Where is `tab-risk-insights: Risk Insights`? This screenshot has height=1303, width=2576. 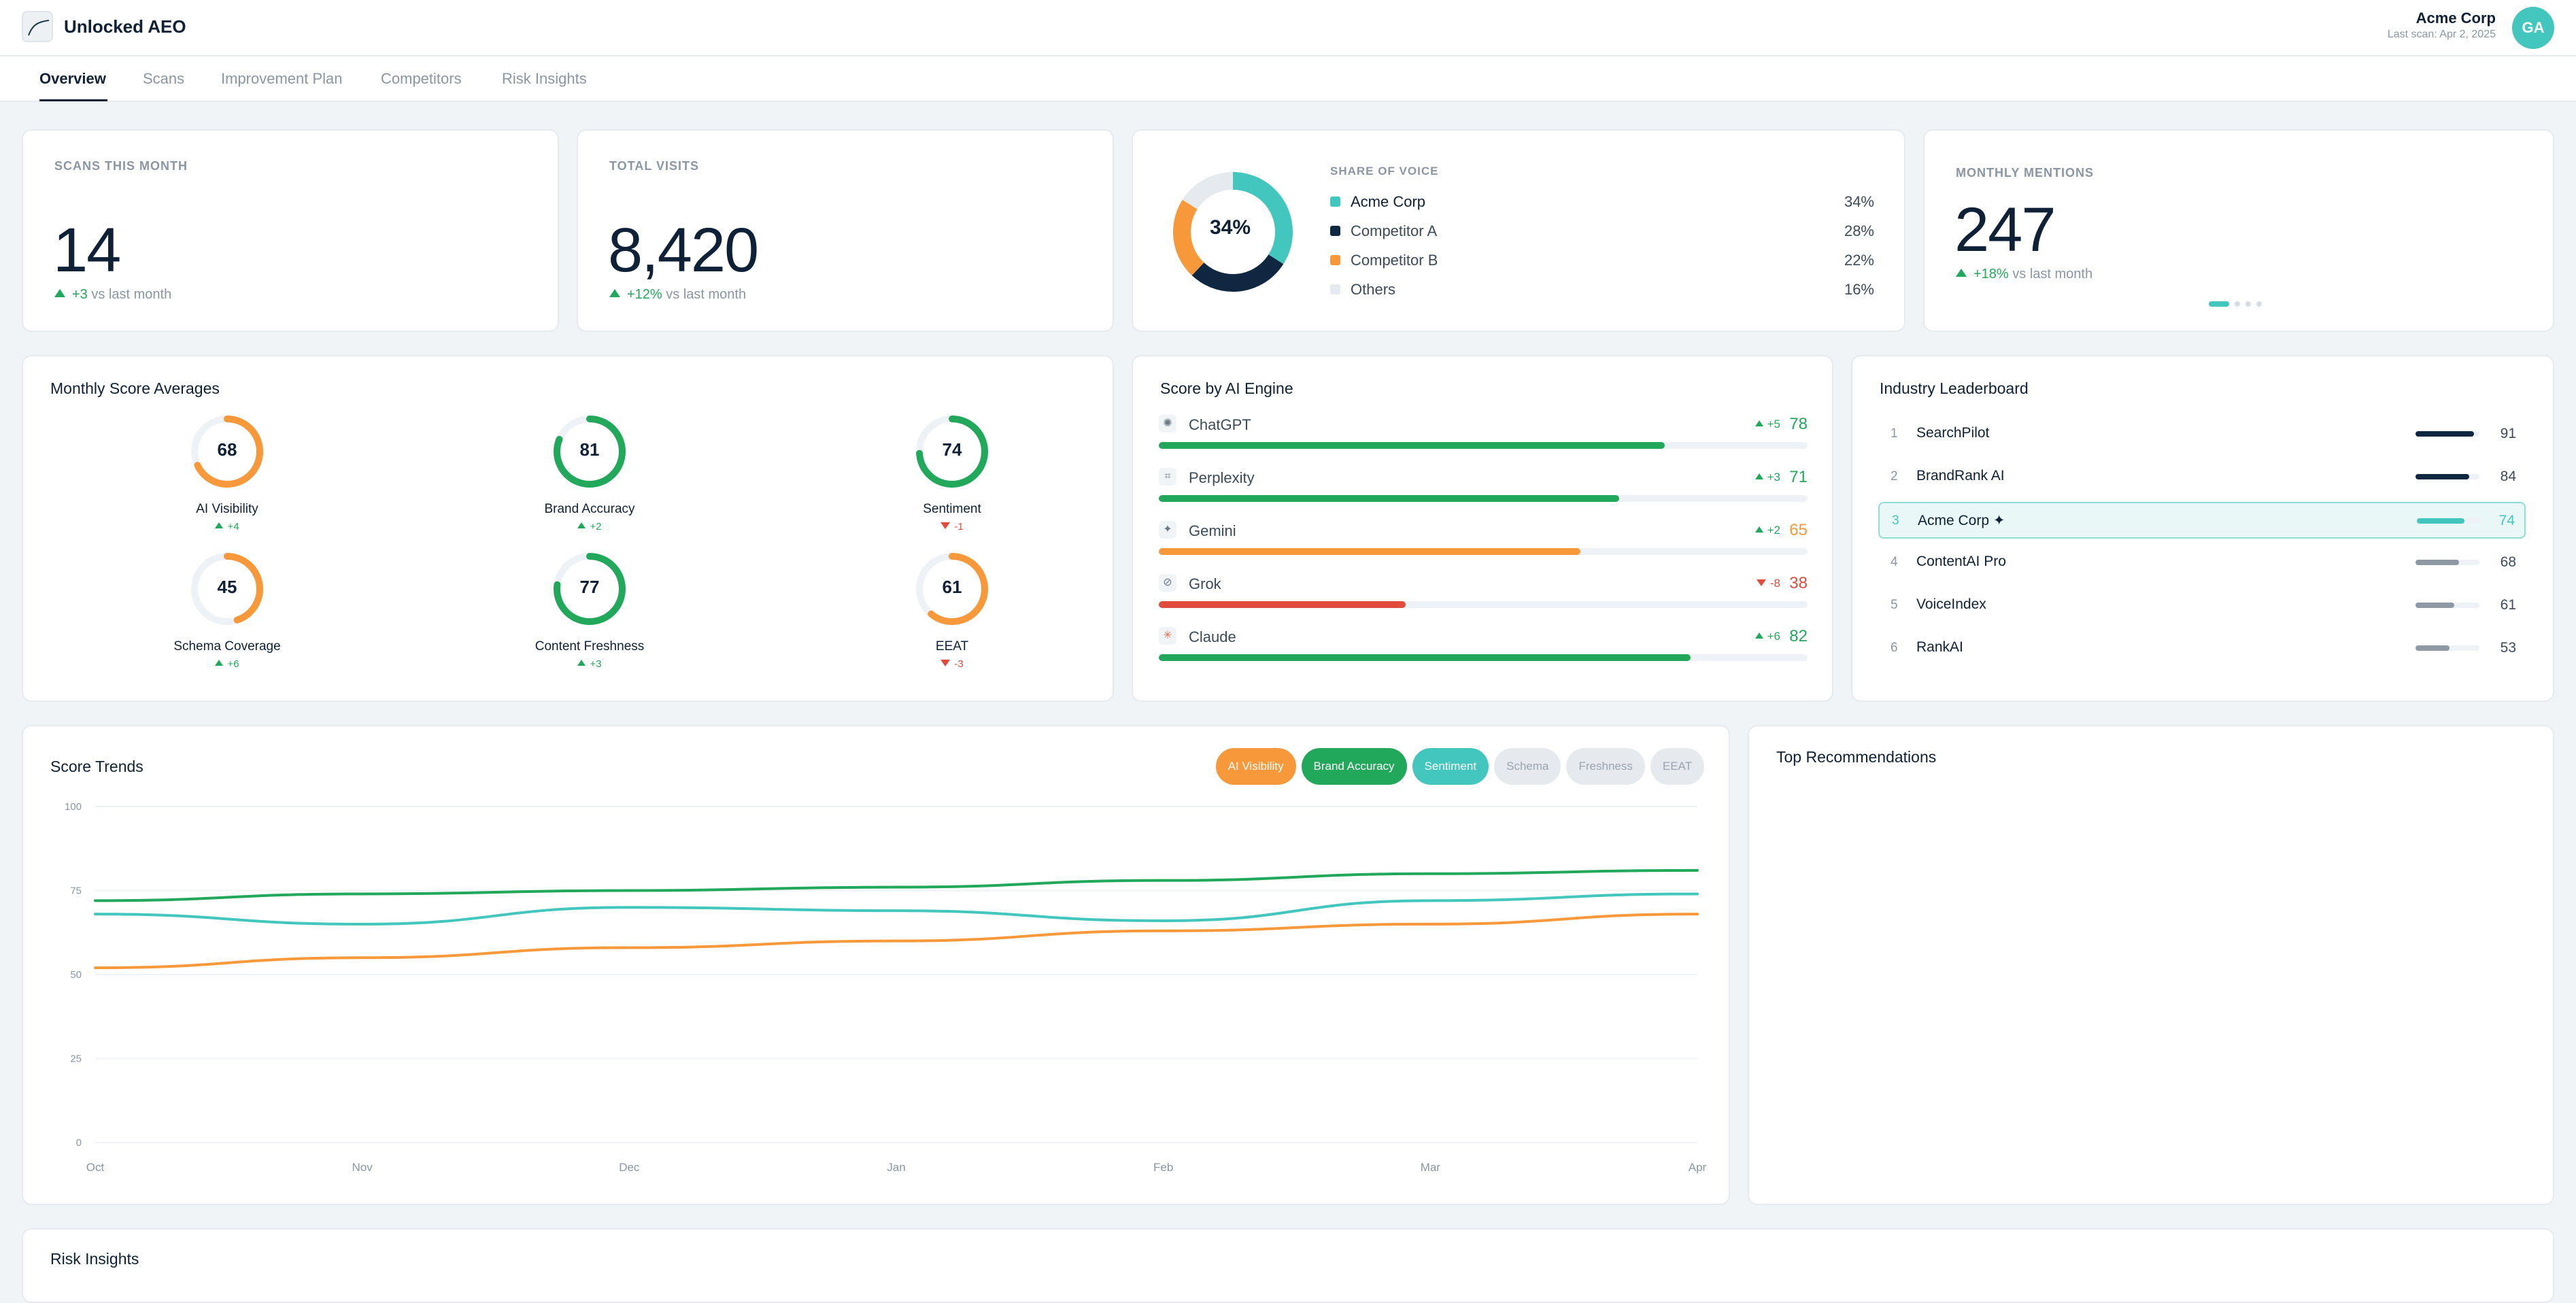 tab-risk-insights: Risk Insights is located at coordinates (544, 78).